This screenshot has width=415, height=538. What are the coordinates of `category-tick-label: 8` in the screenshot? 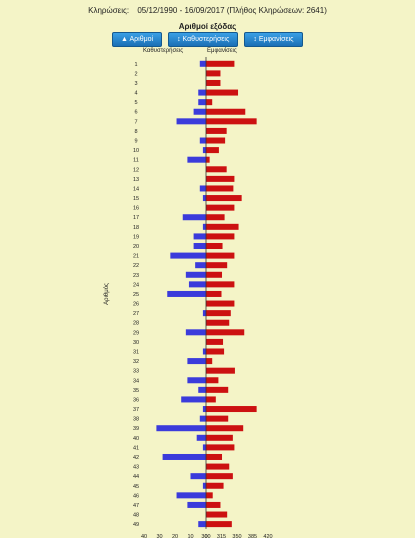 It's located at (135, 132).